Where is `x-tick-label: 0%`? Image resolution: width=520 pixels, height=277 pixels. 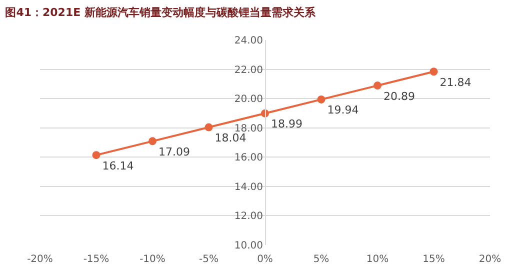
x-tick-label: 0% is located at coordinates (265, 259).